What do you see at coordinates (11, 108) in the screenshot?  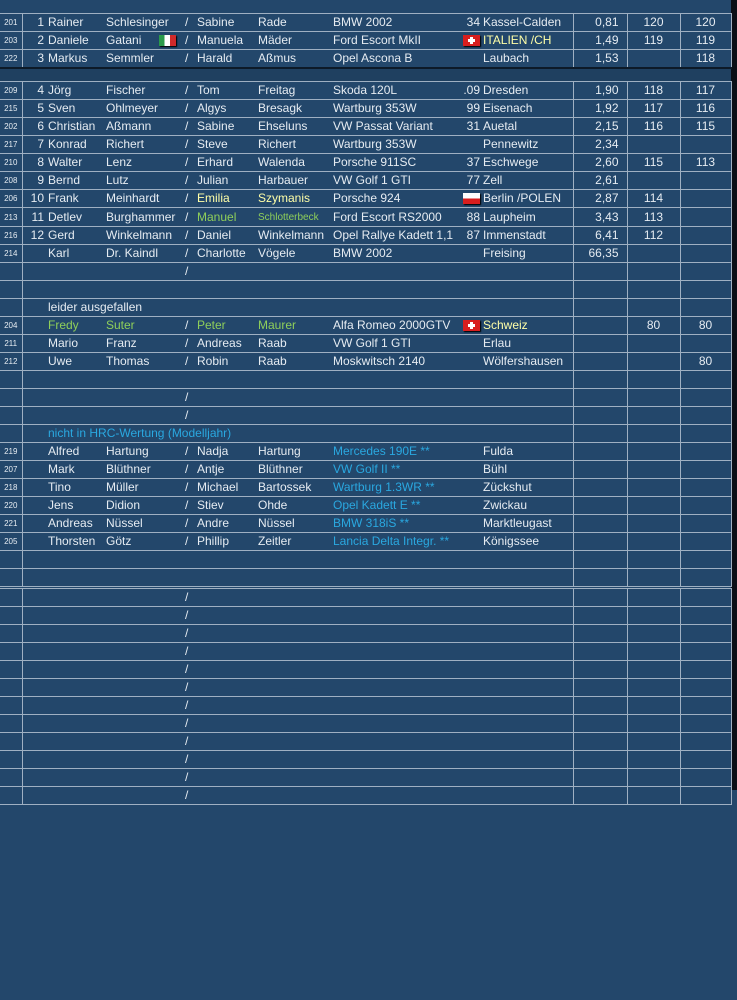 I see `start-number-cell: 215` at bounding box center [11, 108].